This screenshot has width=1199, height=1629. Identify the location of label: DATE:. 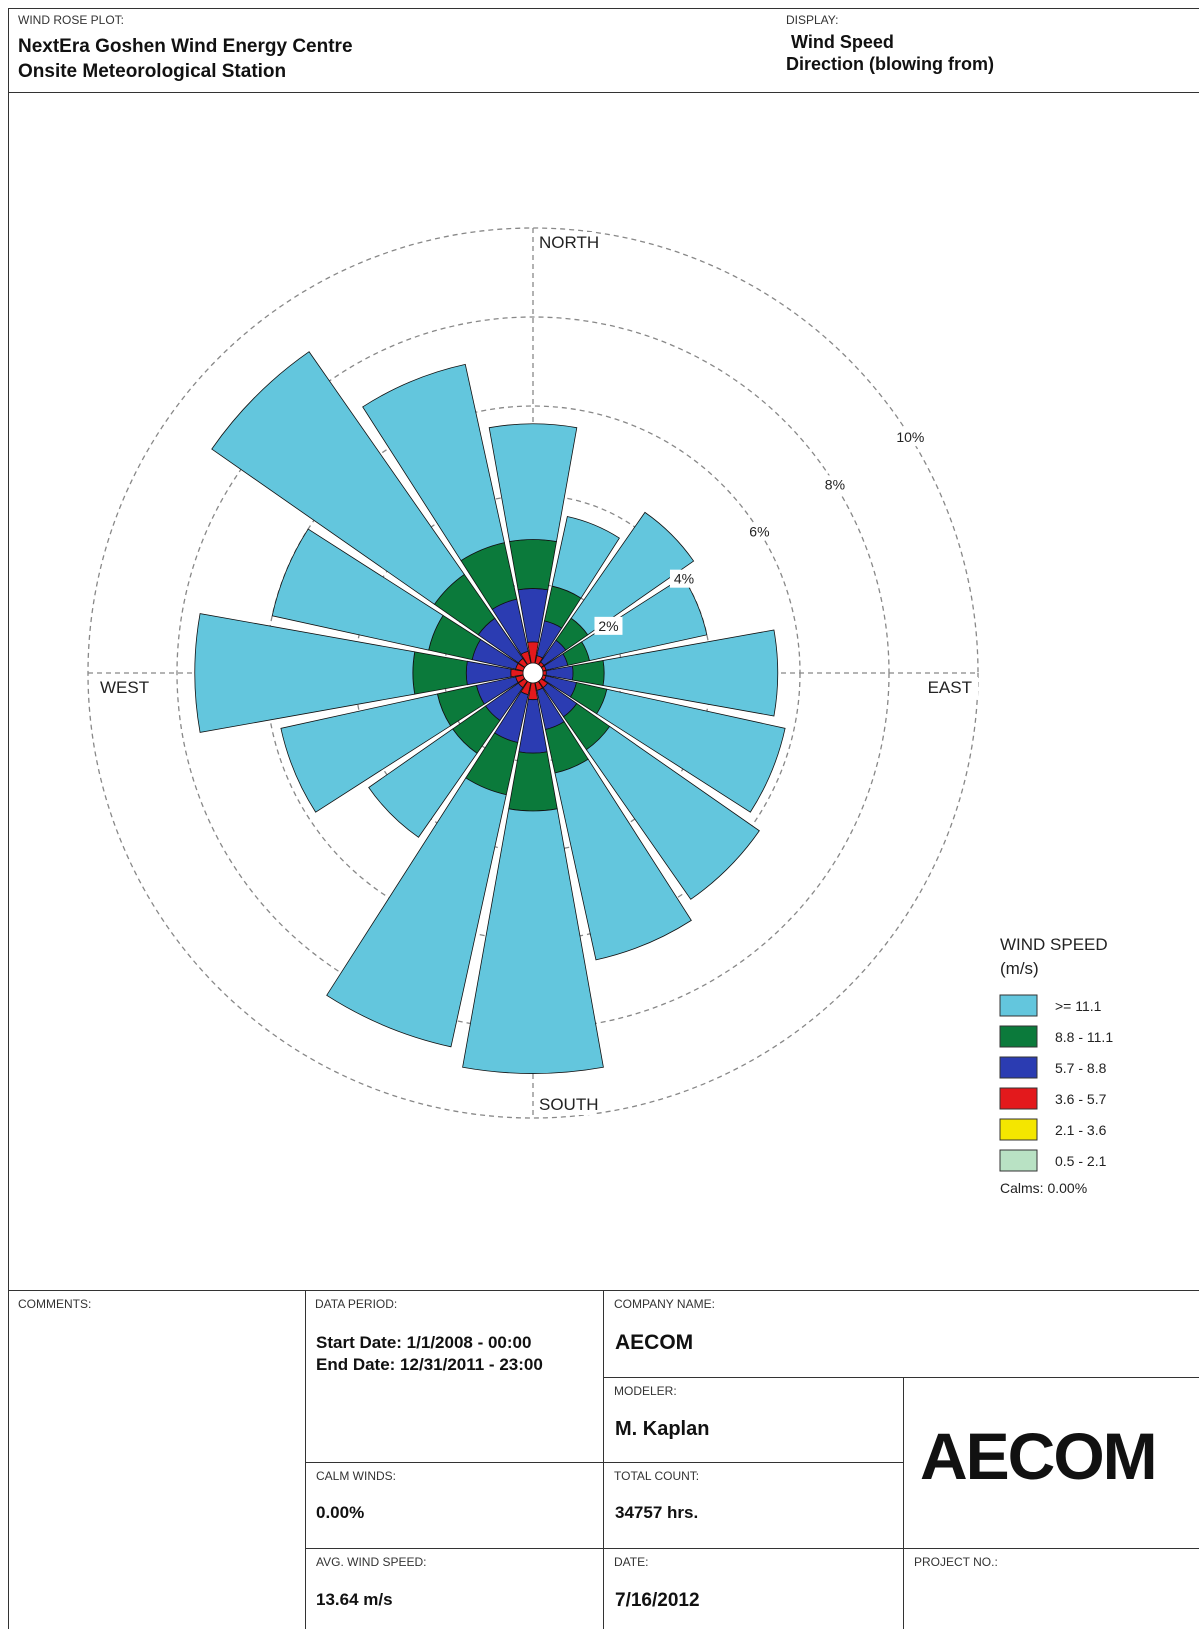
(631, 1562).